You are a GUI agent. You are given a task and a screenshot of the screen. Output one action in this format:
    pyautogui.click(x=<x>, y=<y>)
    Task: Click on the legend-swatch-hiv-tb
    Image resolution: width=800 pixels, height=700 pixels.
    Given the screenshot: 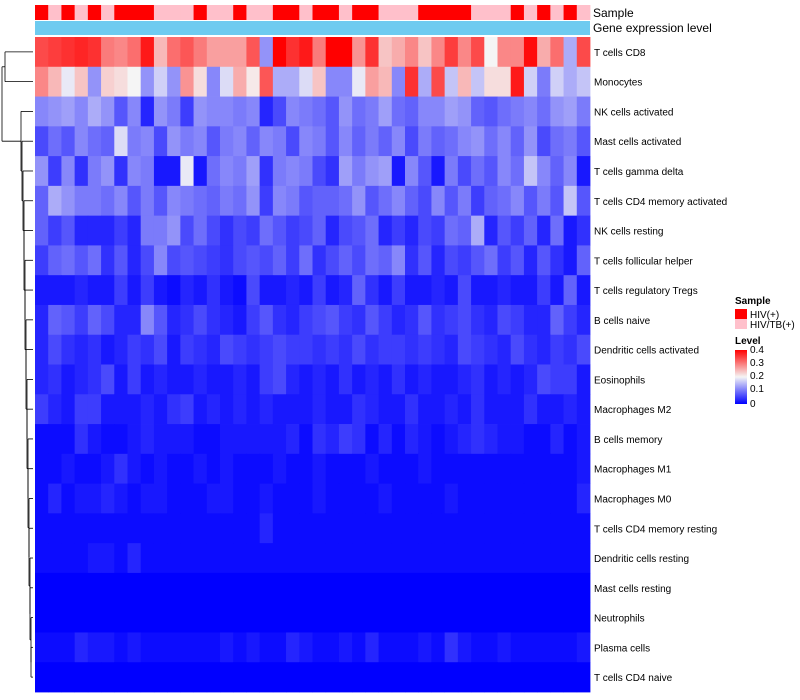 What is the action you would take?
    pyautogui.click(x=741, y=324)
    